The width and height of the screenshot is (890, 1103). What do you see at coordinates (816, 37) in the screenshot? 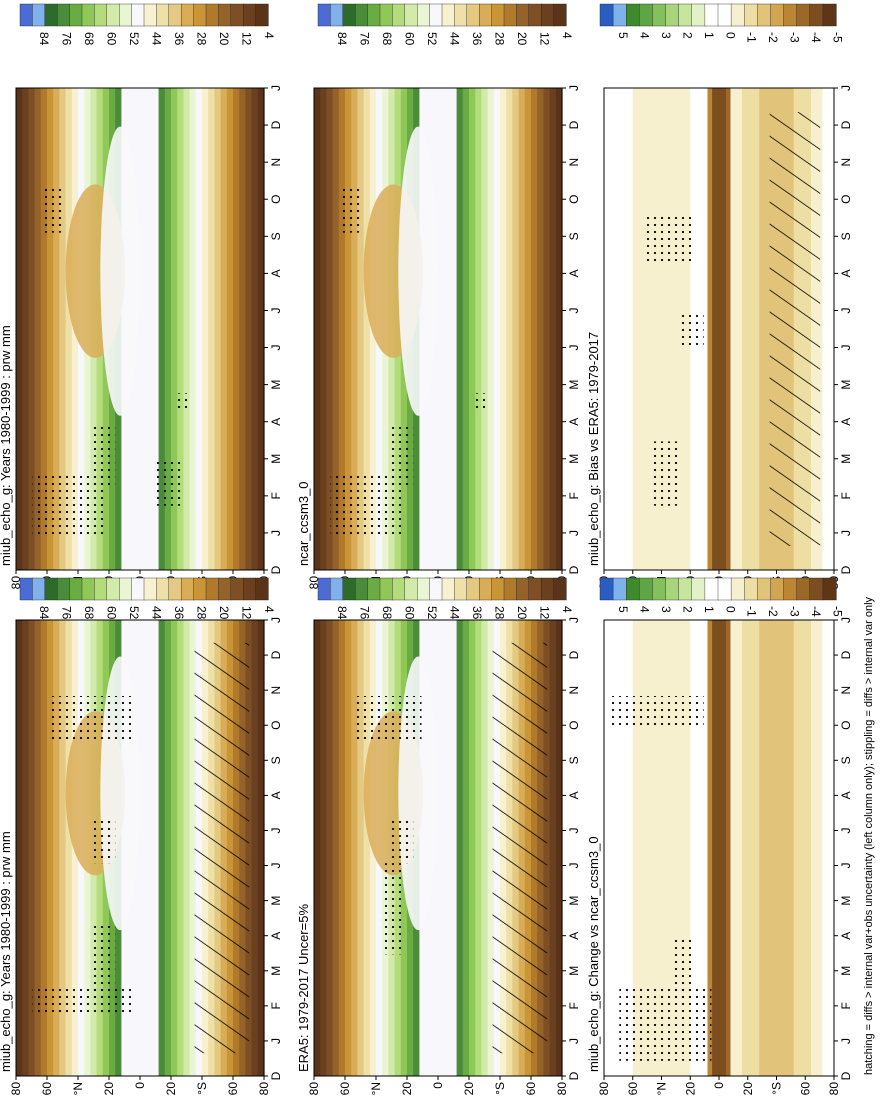
I see `colorbar-label: -4` at bounding box center [816, 37].